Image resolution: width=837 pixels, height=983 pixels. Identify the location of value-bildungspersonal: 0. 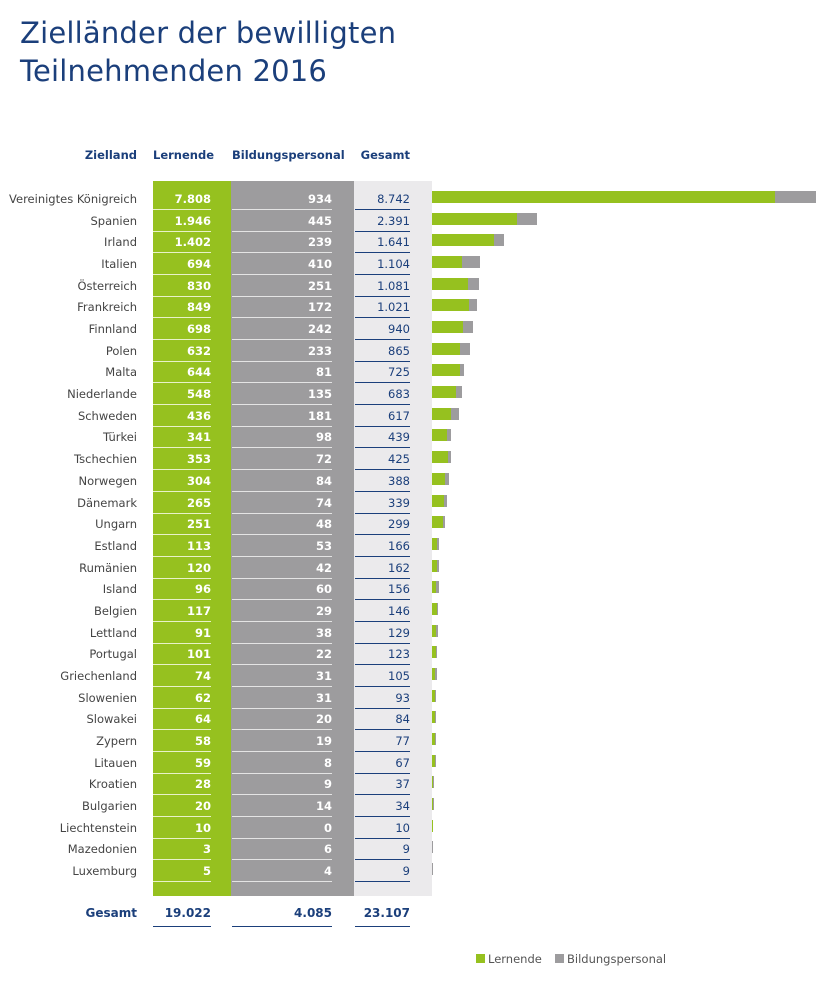
(327, 827).